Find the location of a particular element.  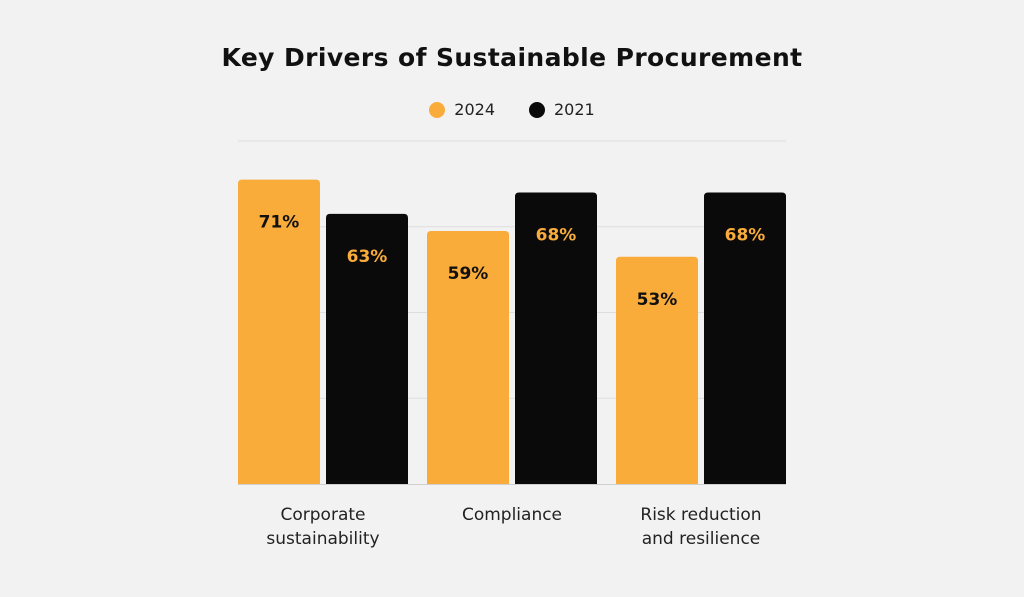

legend-label-2021: 2021 is located at coordinates (574, 109).